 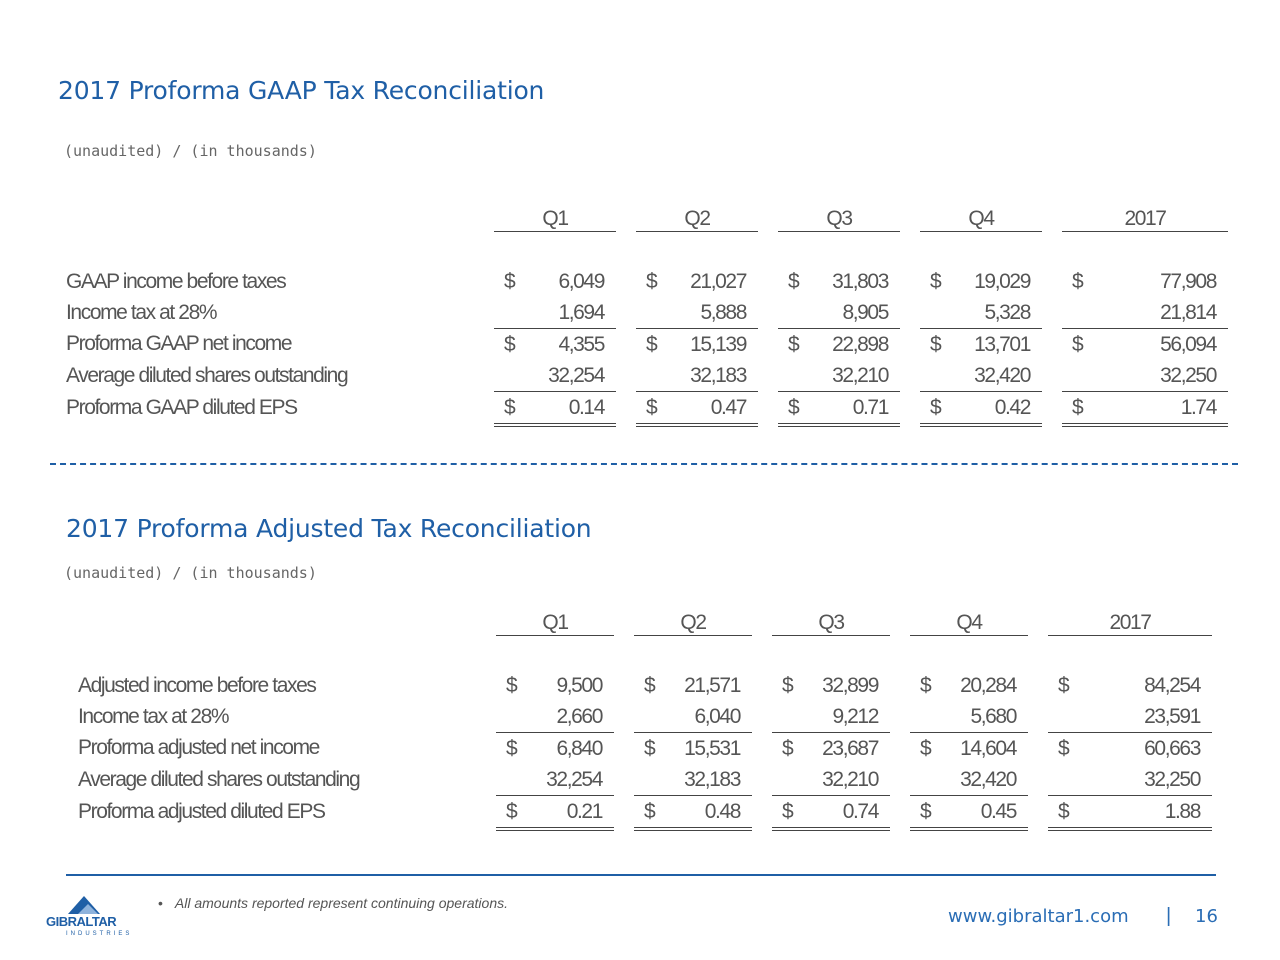 What do you see at coordinates (555, 281) in the screenshot?
I see `value-cell: $6,049` at bounding box center [555, 281].